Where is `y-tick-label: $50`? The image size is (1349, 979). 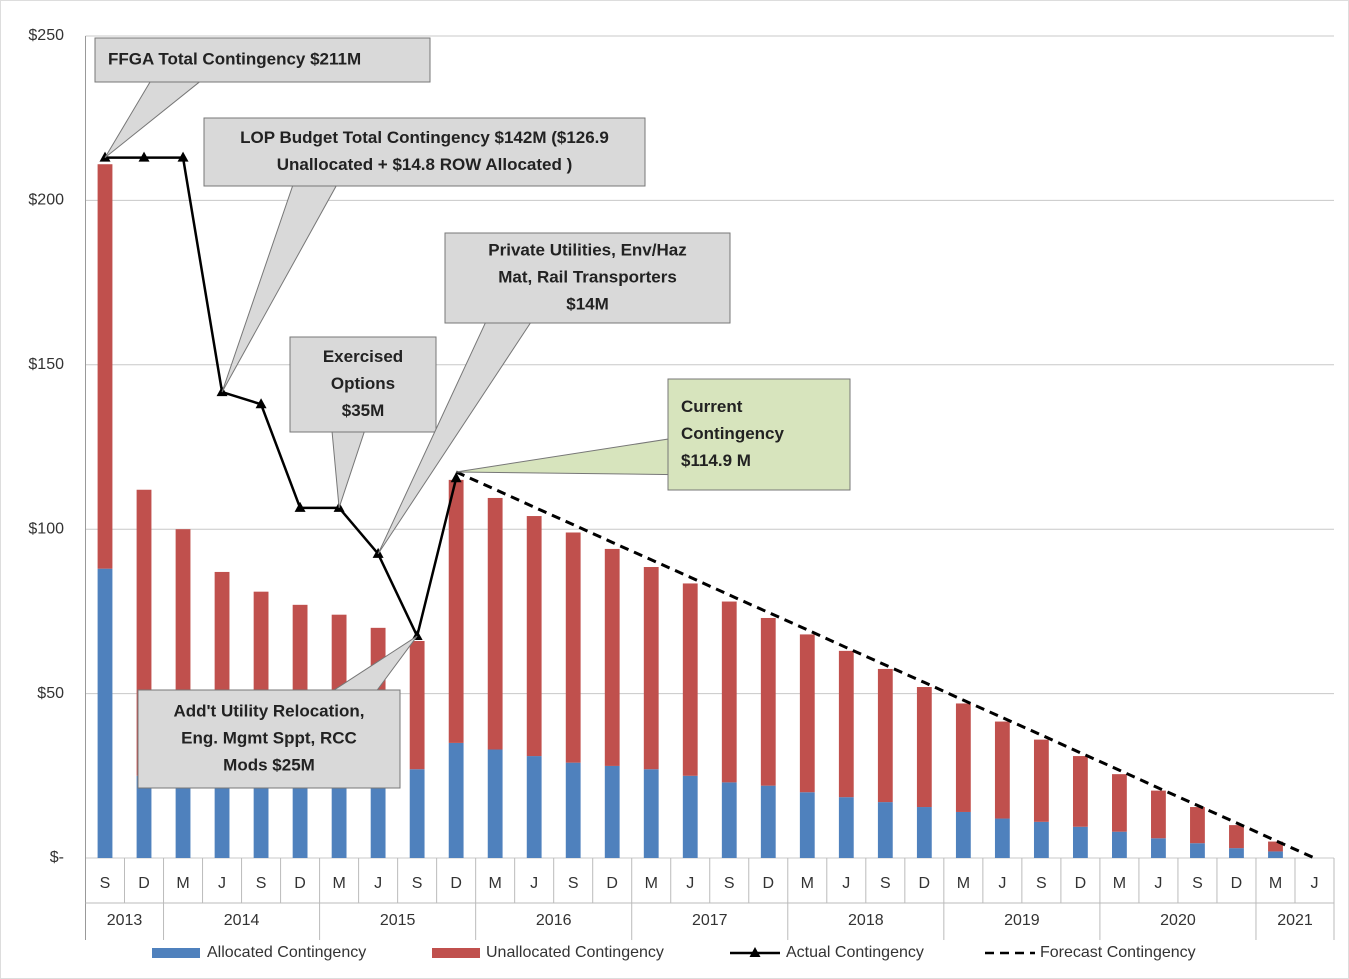 y-tick-label: $50 is located at coordinates (50, 693).